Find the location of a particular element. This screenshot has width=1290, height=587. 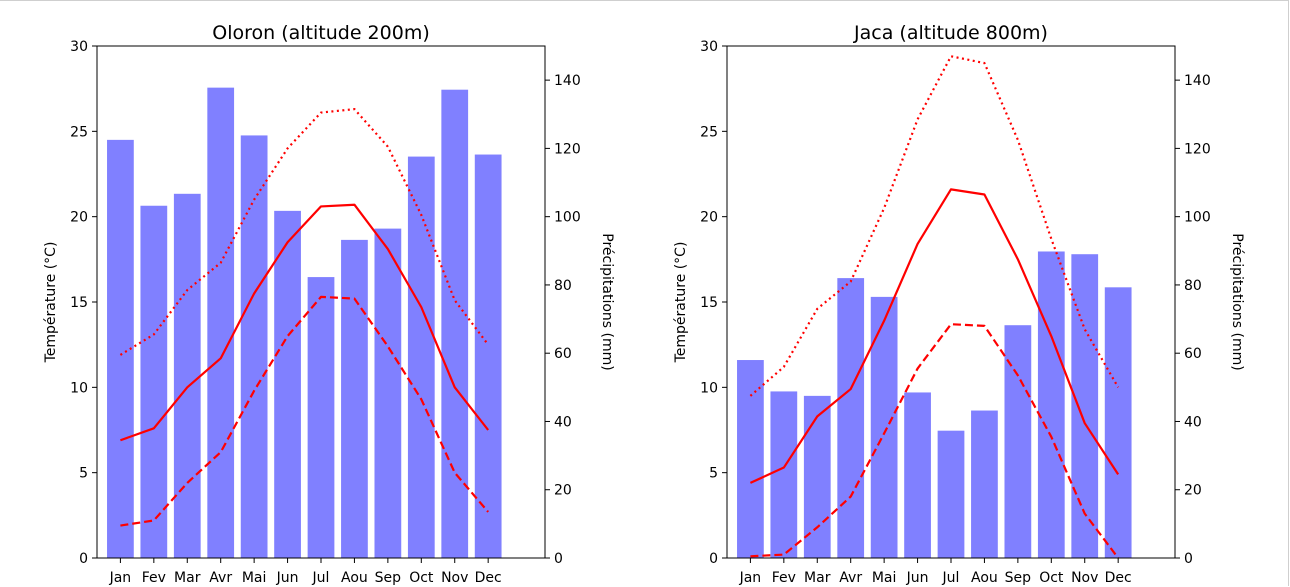

chart-title: Oloron (altitude 200m) is located at coordinates (321, 33).